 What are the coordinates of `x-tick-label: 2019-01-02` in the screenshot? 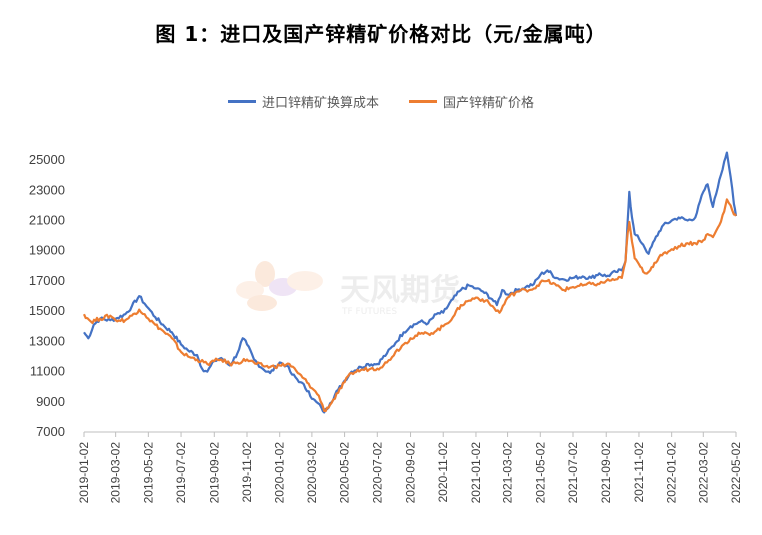 It's located at (84, 473).